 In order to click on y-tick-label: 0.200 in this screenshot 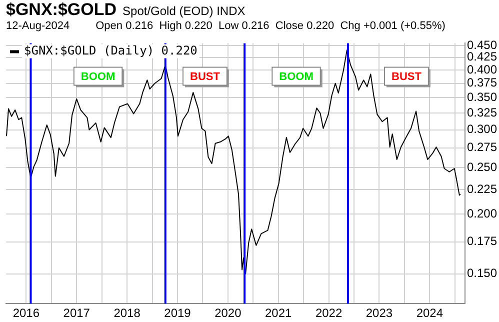, I will do `click(482, 213)`.